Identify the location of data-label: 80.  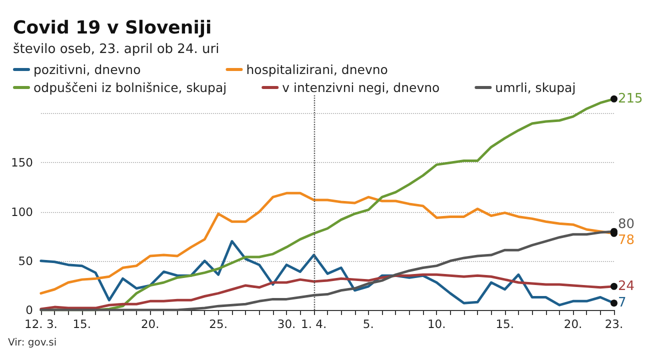
(626, 224).